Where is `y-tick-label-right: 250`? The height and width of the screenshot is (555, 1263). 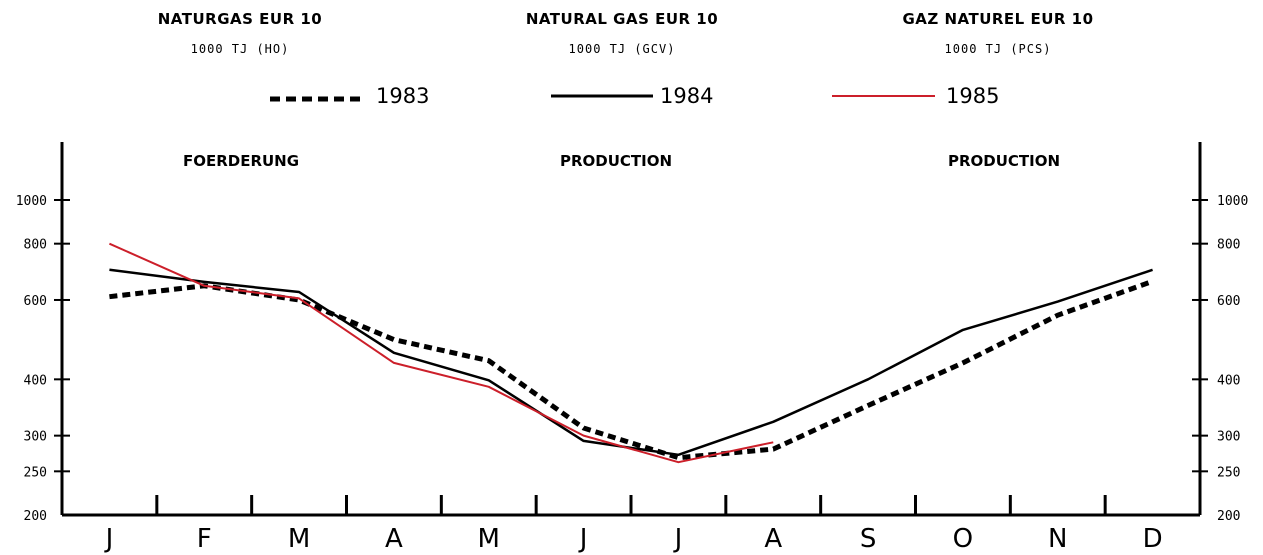 y-tick-label-right: 250 is located at coordinates (1228, 472).